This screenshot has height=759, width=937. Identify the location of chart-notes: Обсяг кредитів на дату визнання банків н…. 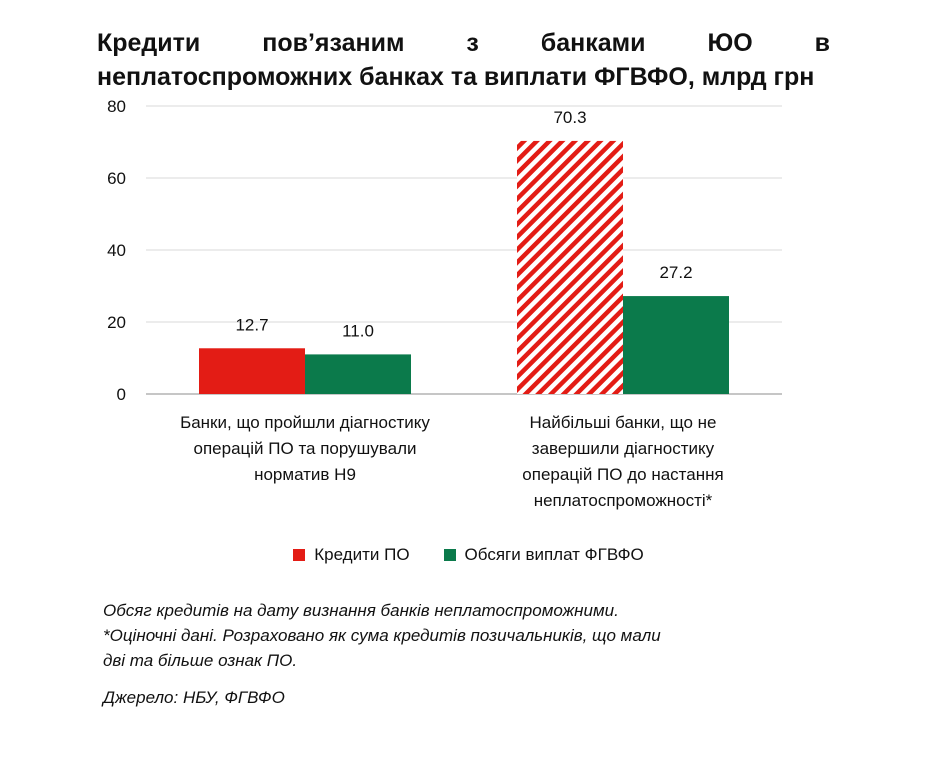
(473, 635).